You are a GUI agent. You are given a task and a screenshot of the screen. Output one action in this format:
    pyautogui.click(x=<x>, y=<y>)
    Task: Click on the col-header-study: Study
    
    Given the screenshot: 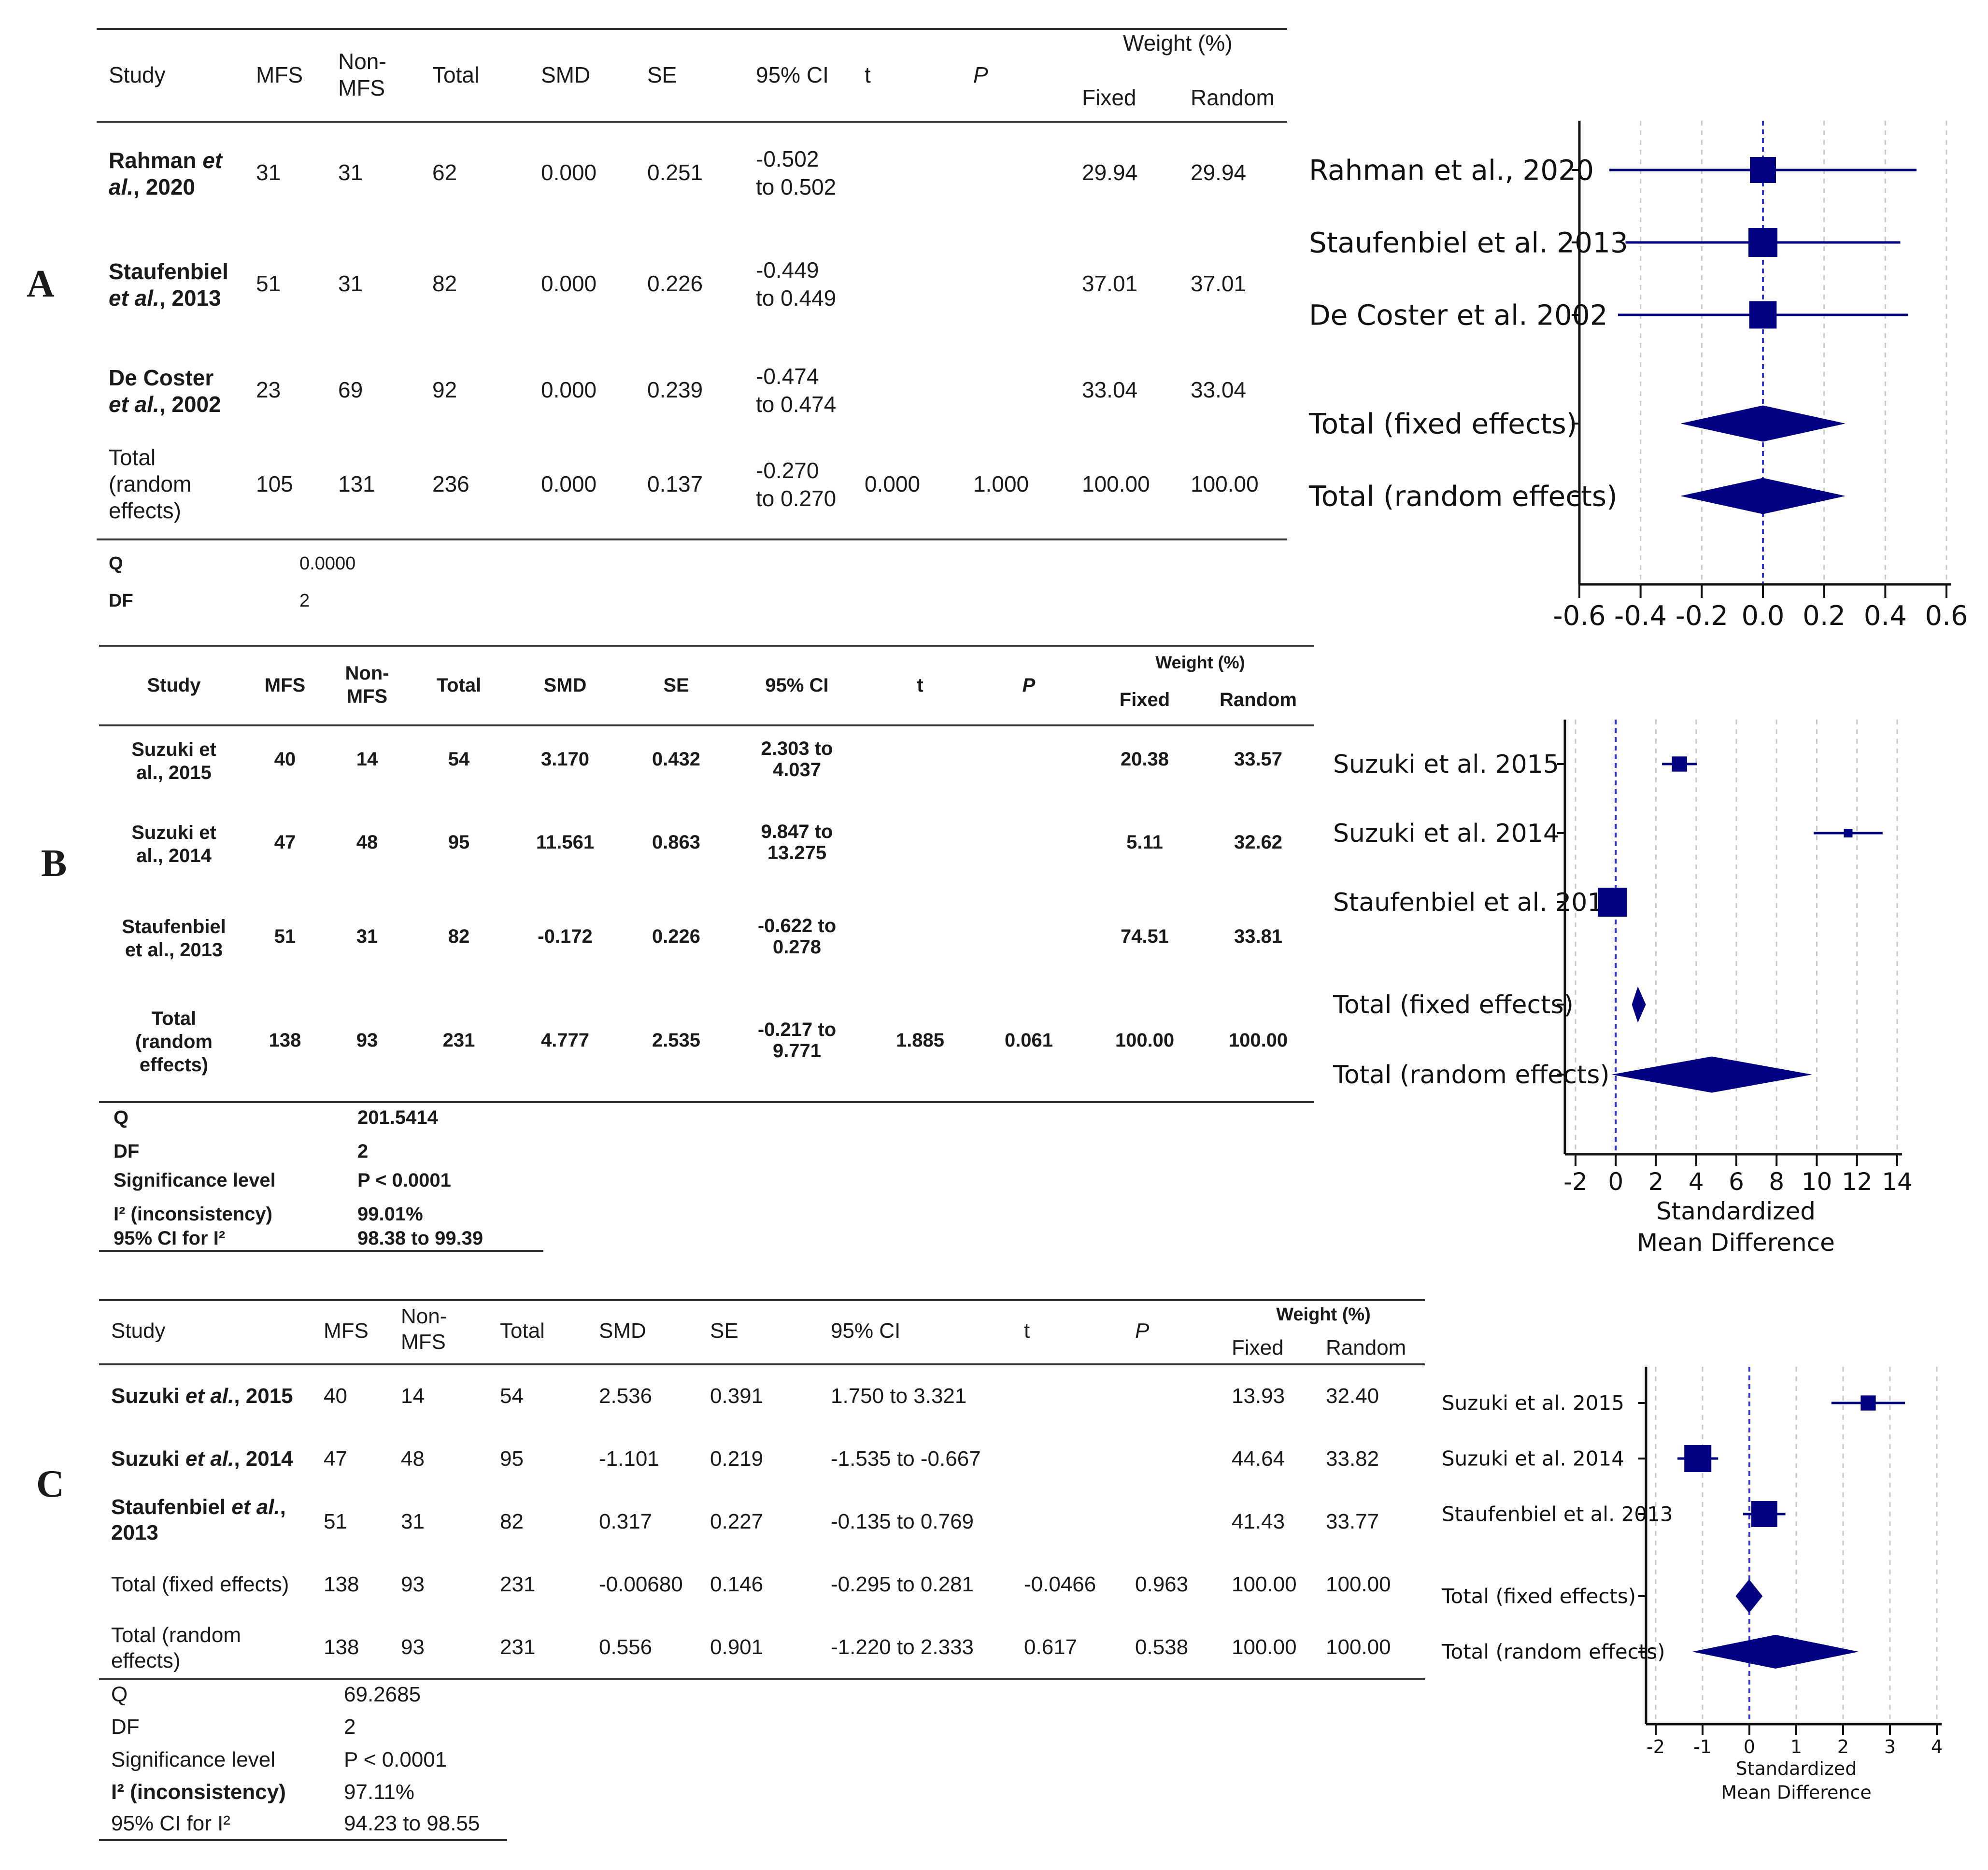 What is the action you would take?
    pyautogui.click(x=138, y=1331)
    